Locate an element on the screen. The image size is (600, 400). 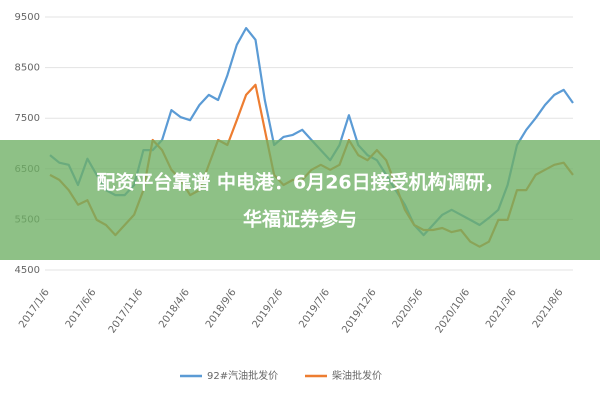
legend-label: 柴油批发价 is located at coordinates (357, 375).